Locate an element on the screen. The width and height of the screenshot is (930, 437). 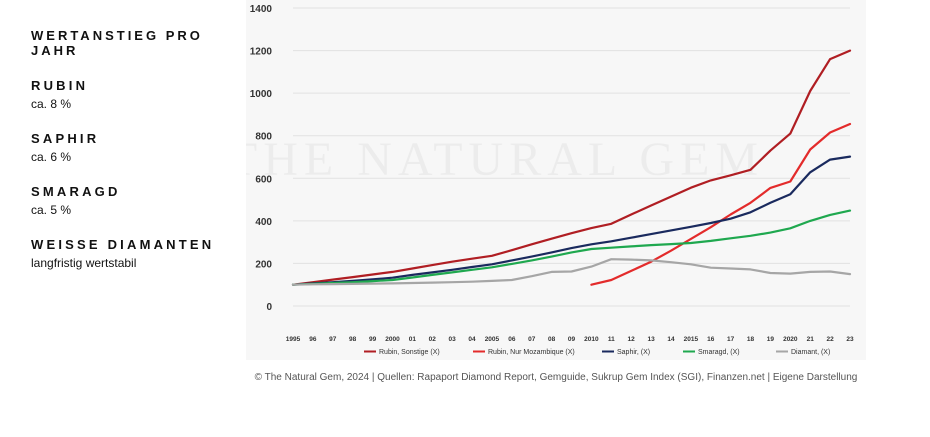
x-tick-label: 18 is located at coordinates (751, 339).